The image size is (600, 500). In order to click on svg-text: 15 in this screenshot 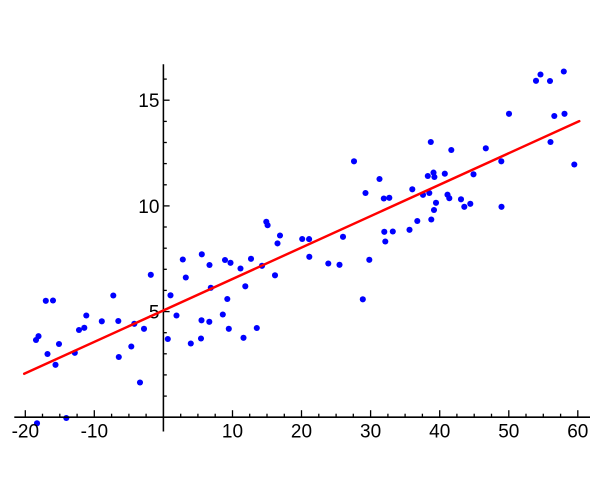, I will do `click(148, 101)`.